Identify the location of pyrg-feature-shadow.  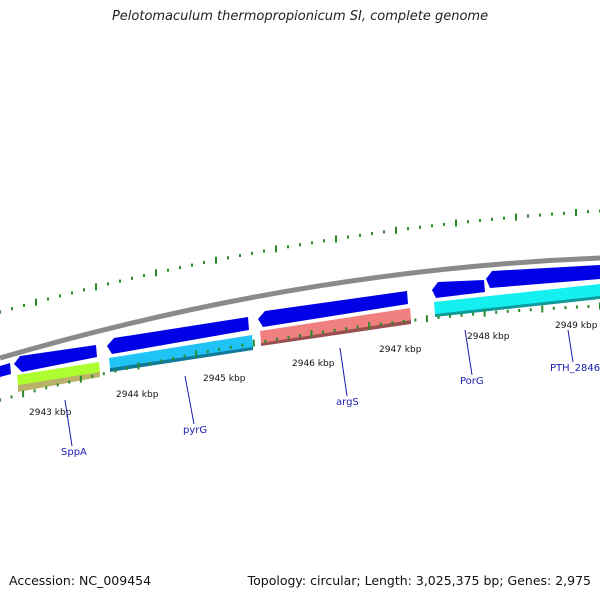
(181, 359).